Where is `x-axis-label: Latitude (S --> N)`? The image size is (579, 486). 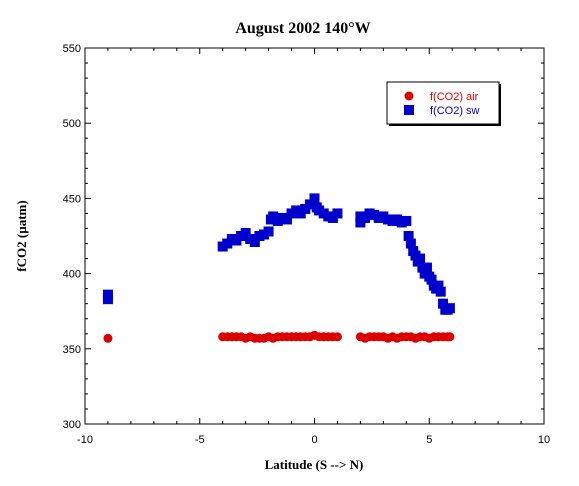 x-axis-label: Latitude (S --> N) is located at coordinates (314, 464).